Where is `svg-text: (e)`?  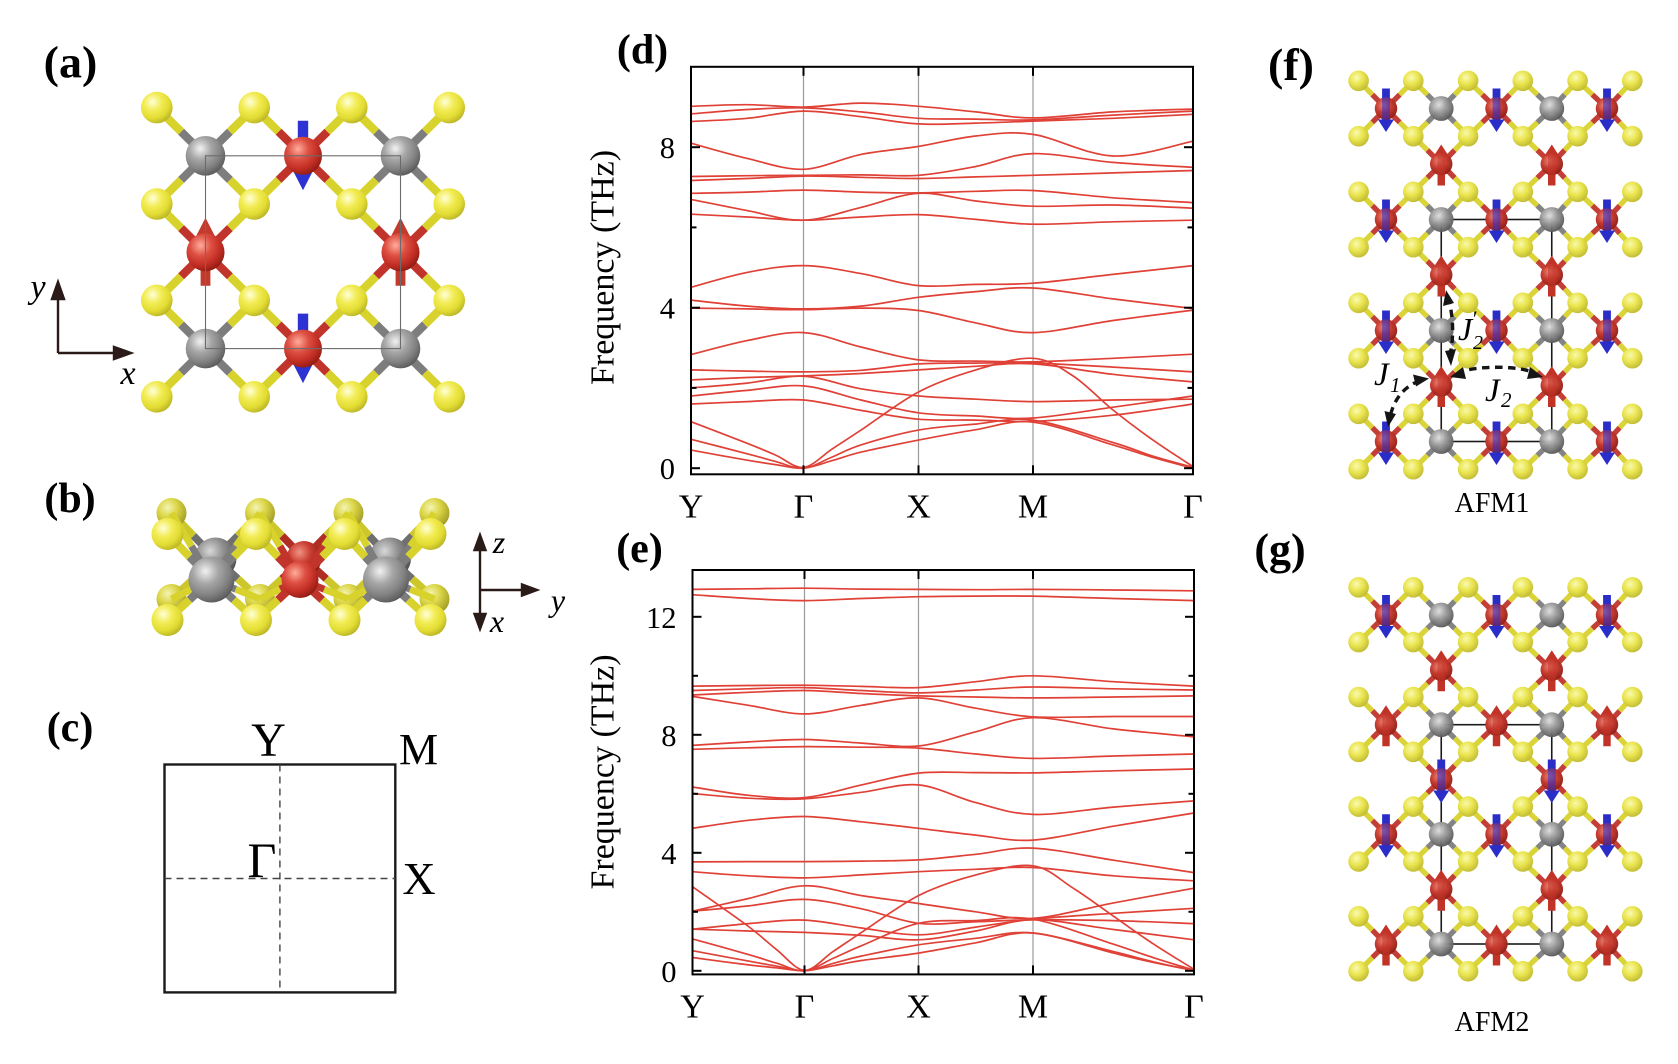
svg-text: (e) is located at coordinates (639, 549).